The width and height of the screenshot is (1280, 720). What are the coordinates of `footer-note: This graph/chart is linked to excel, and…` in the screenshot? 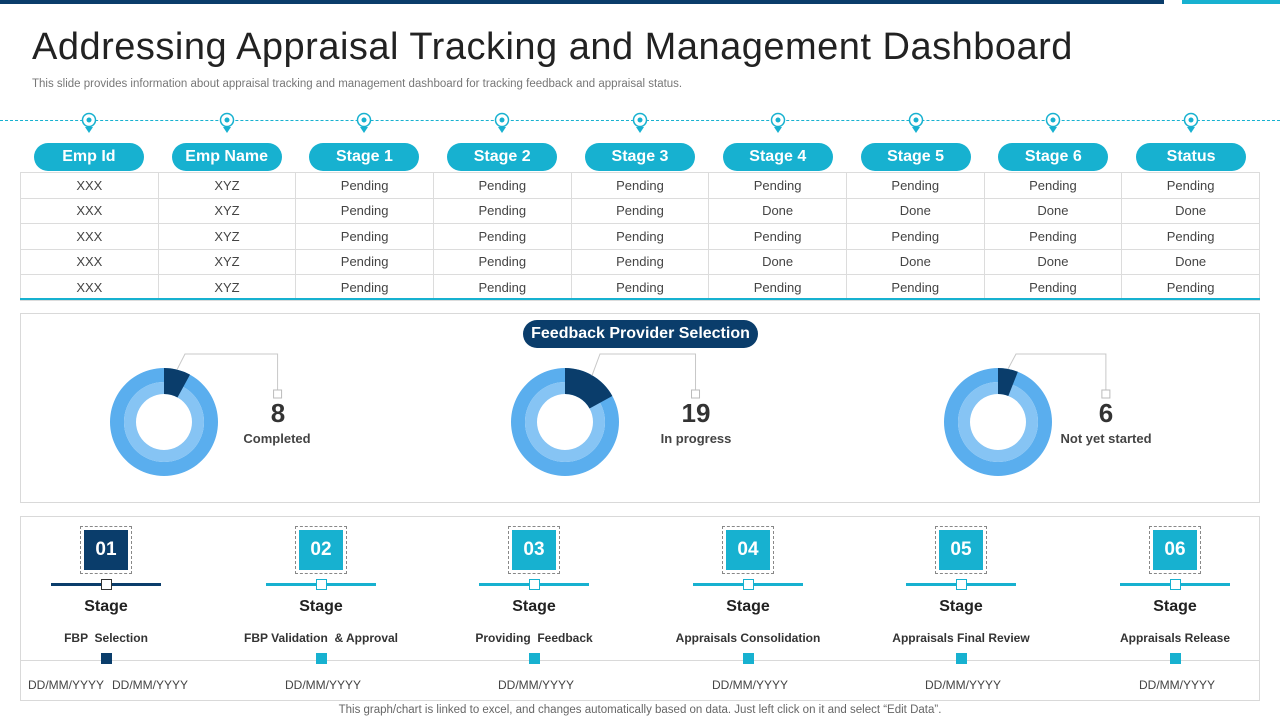 It's located at (640, 710).